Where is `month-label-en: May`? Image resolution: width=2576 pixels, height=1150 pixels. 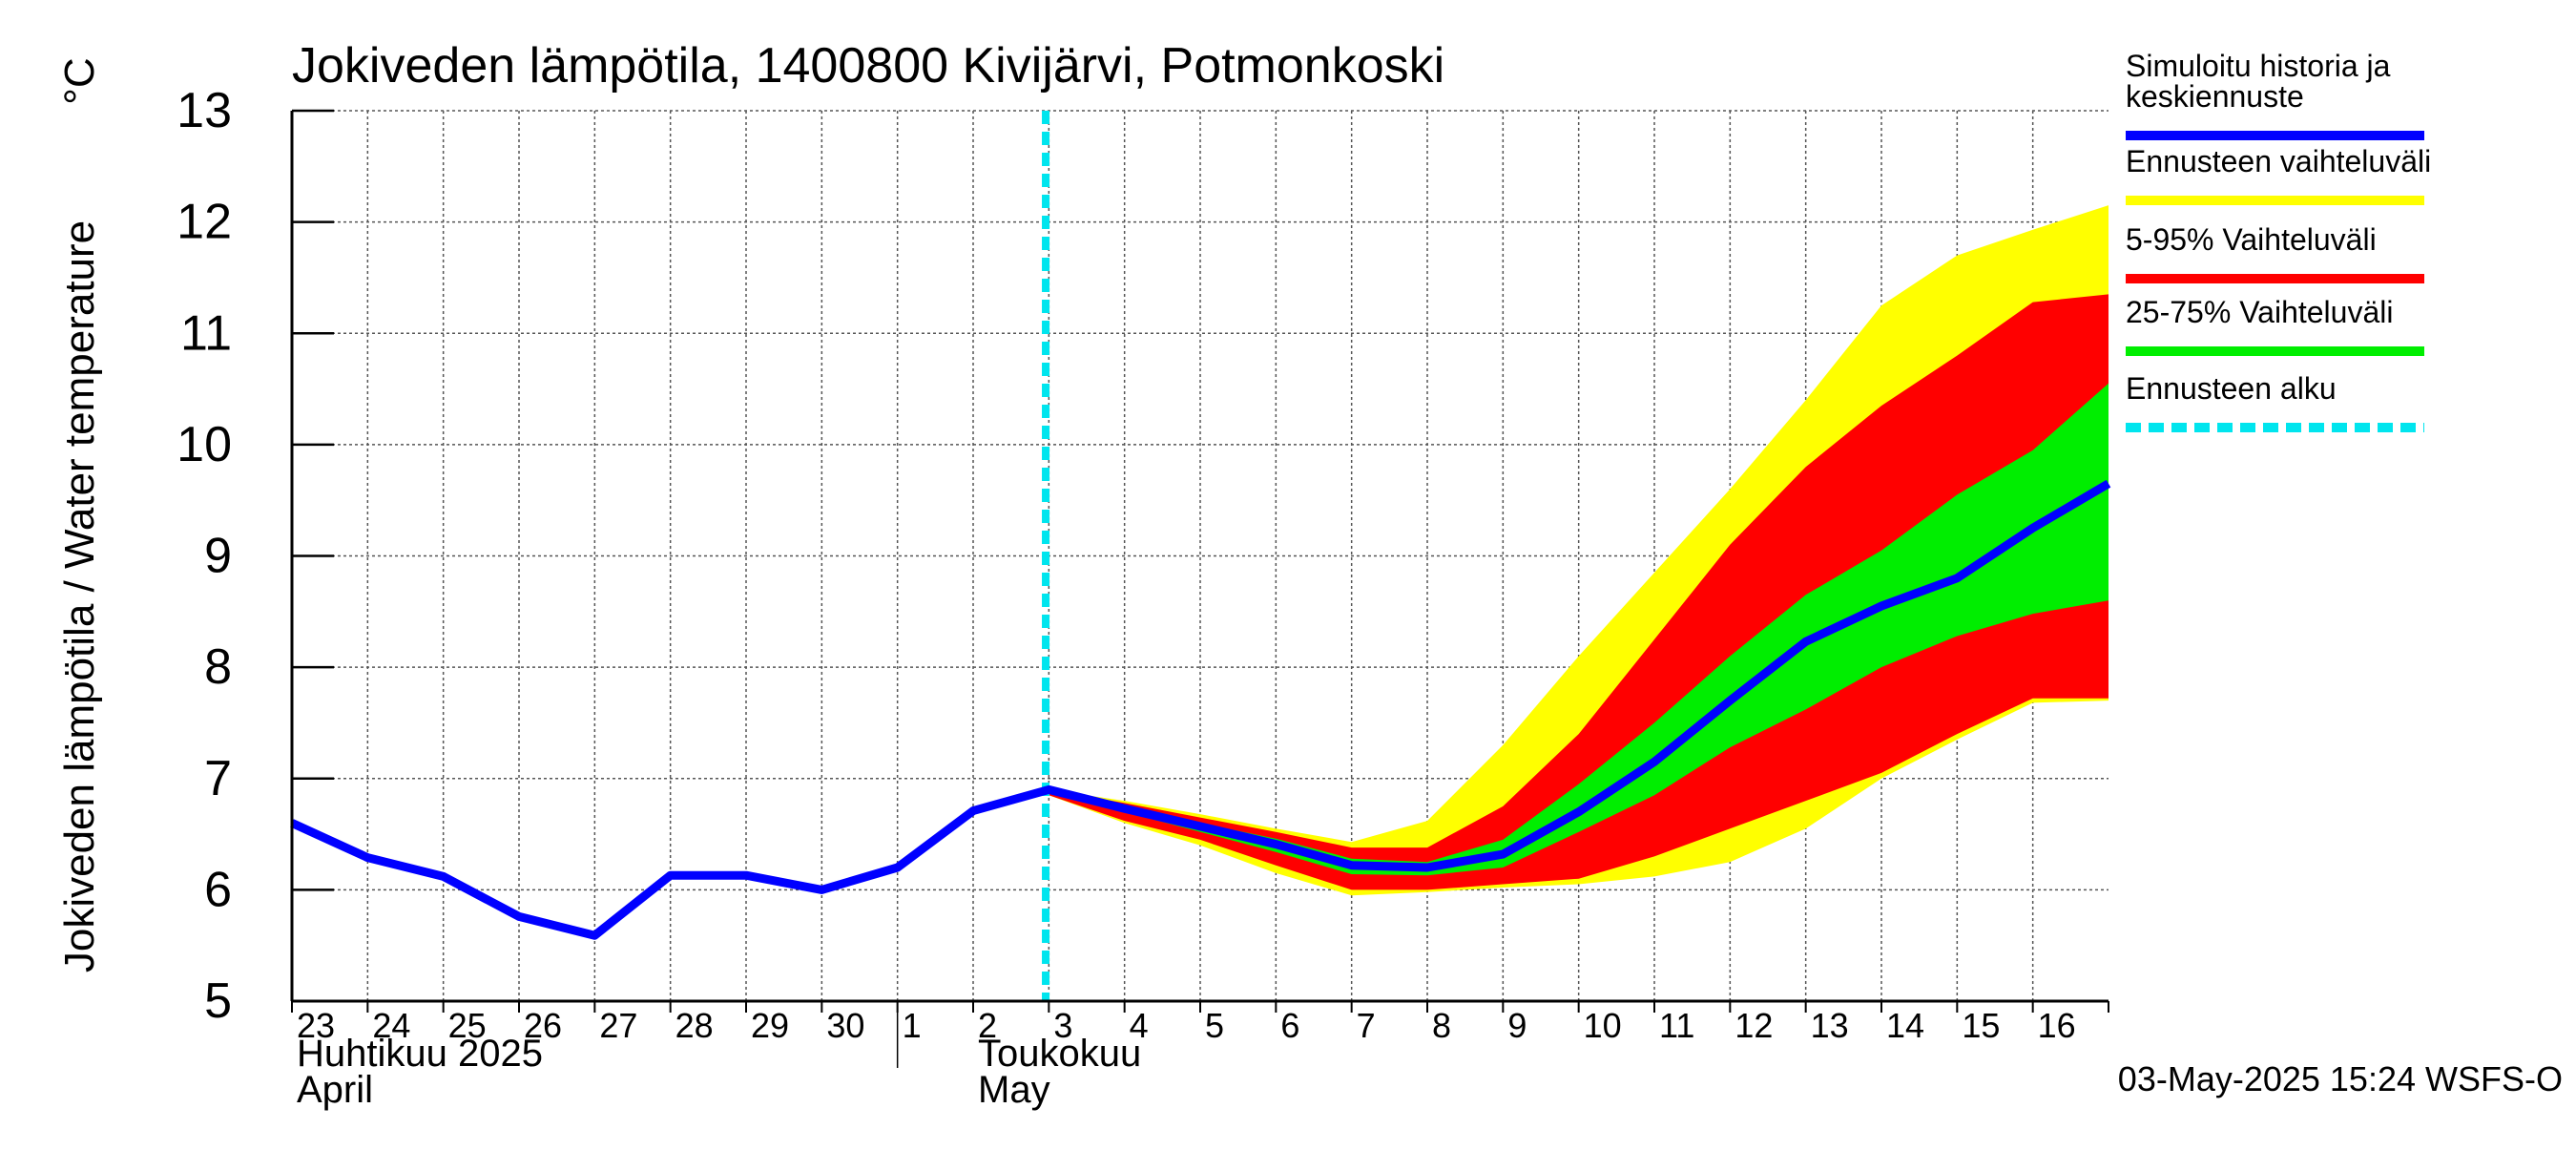 month-label-en: May is located at coordinates (1014, 1090).